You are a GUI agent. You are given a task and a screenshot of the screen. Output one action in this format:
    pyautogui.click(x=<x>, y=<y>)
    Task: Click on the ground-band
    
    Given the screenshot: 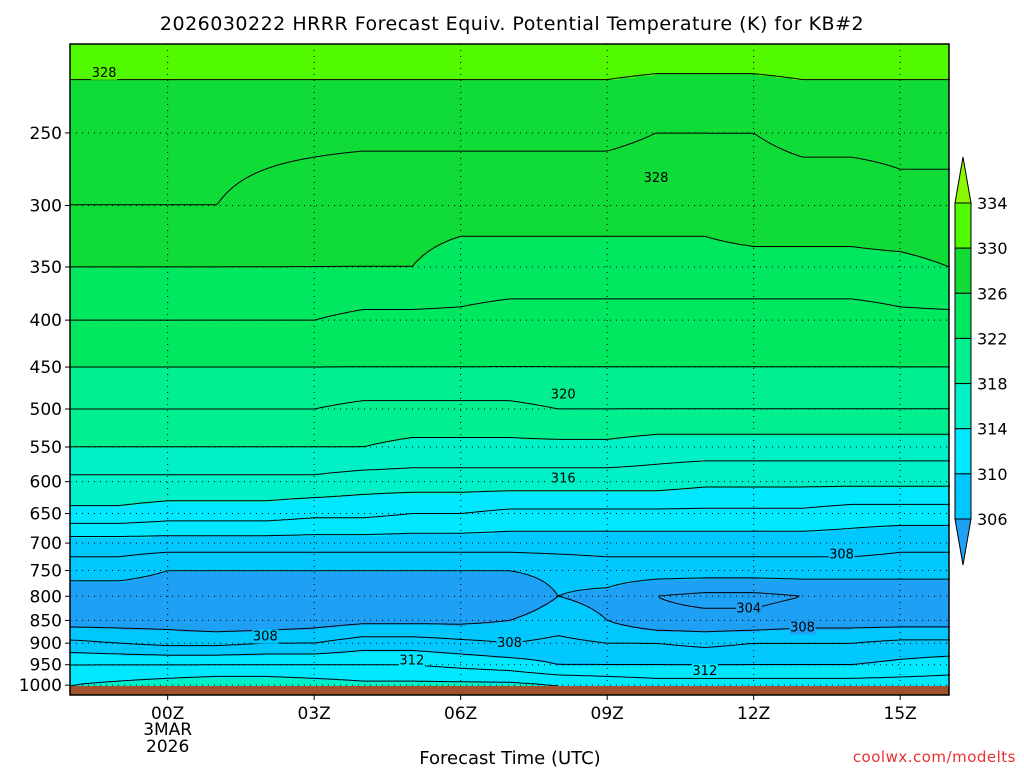 What is the action you would take?
    pyautogui.click(x=509, y=690)
    